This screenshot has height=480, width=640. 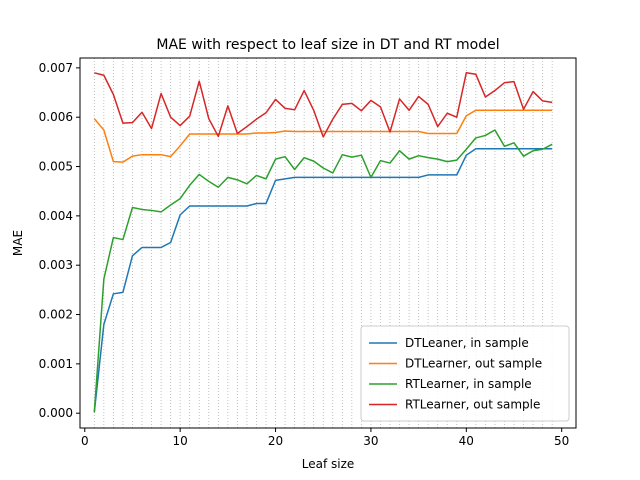 What do you see at coordinates (56, 364) in the screenshot?
I see `y-tick-label: 0.001` at bounding box center [56, 364].